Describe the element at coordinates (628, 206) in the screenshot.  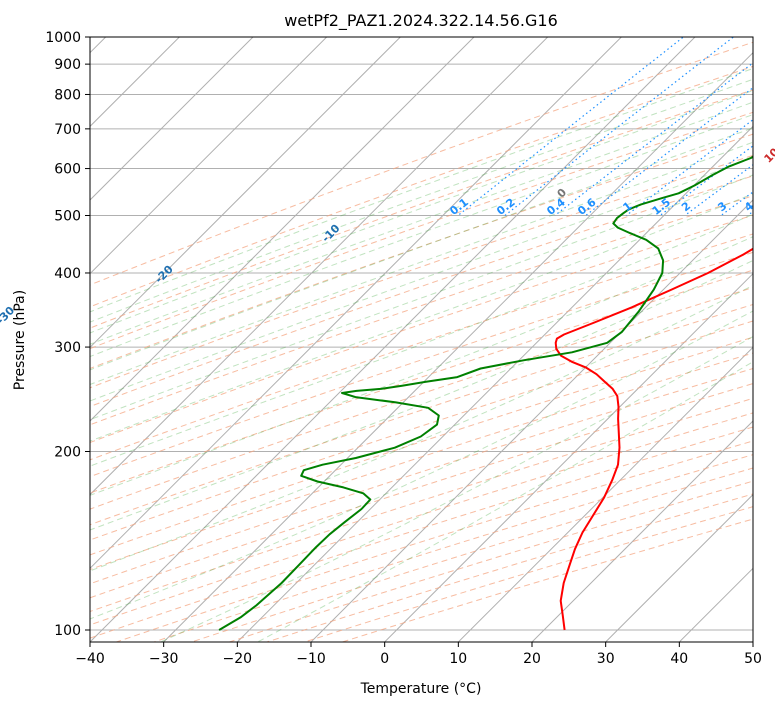
I see `mixing-ratio-label: 1` at that location.